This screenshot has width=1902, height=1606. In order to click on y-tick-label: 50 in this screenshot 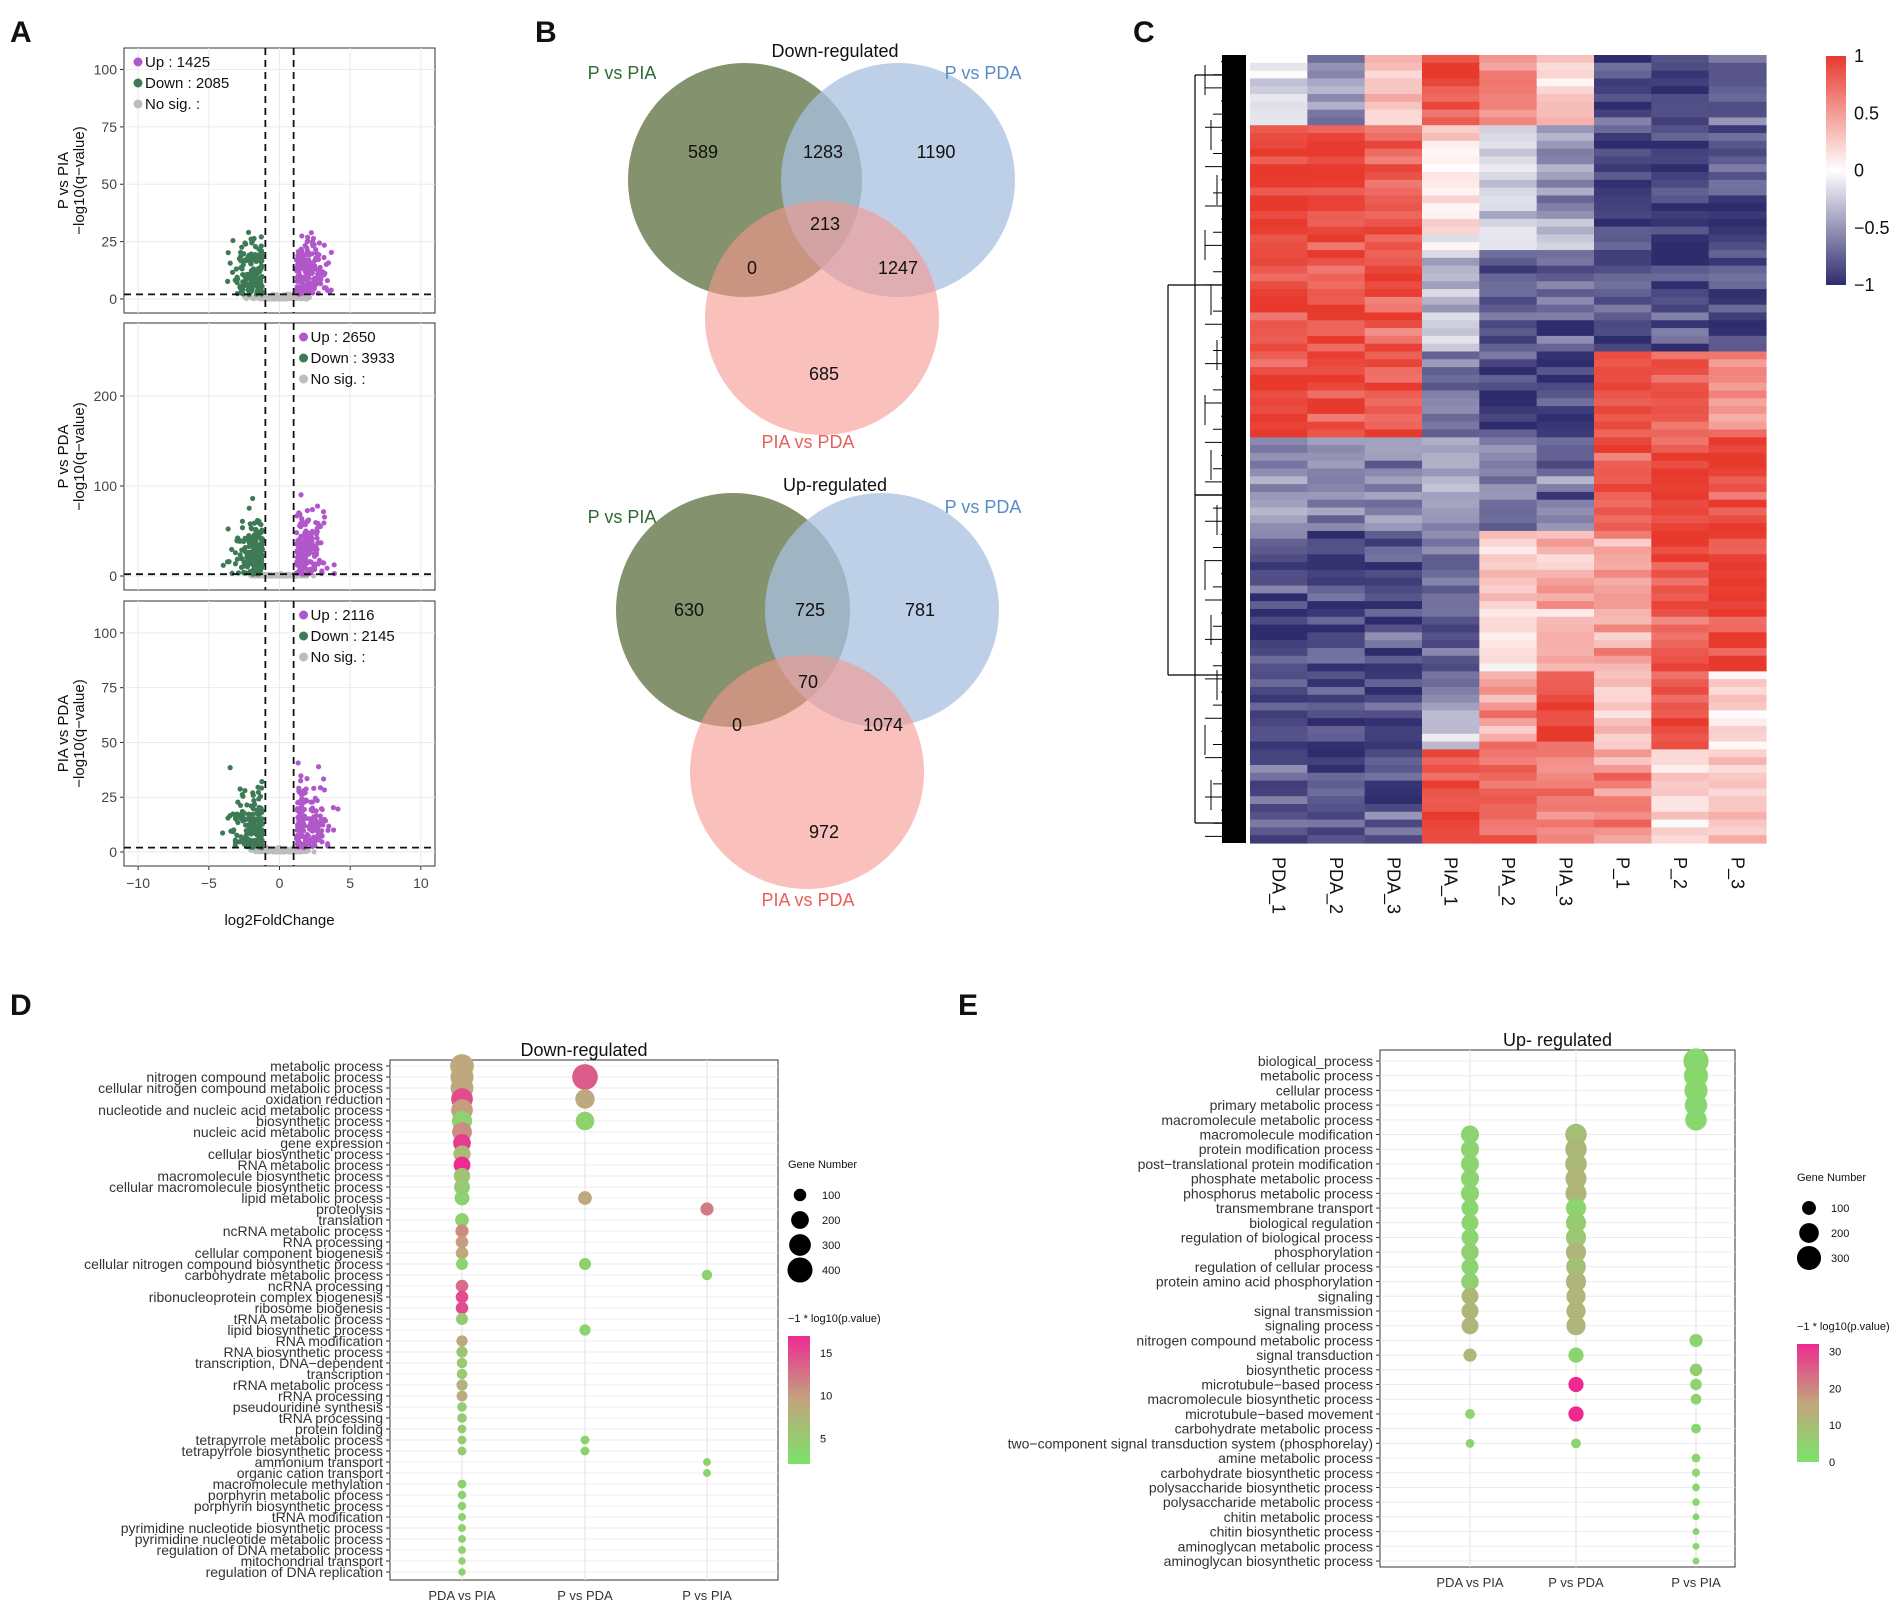, I will do `click(109, 184)`.